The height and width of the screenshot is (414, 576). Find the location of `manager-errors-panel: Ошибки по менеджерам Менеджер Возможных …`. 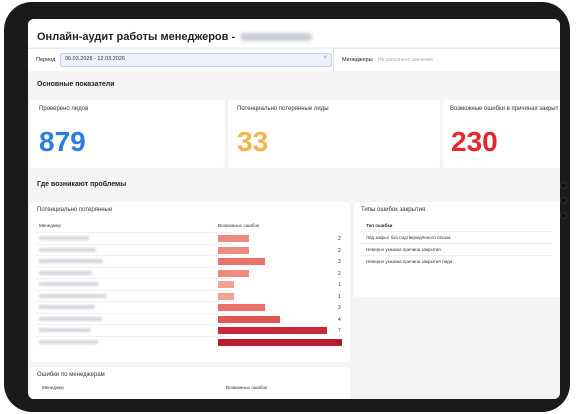

manager-errors-panel: Ошибки по менеджерам Менеджер Возможных … is located at coordinates (190, 383).